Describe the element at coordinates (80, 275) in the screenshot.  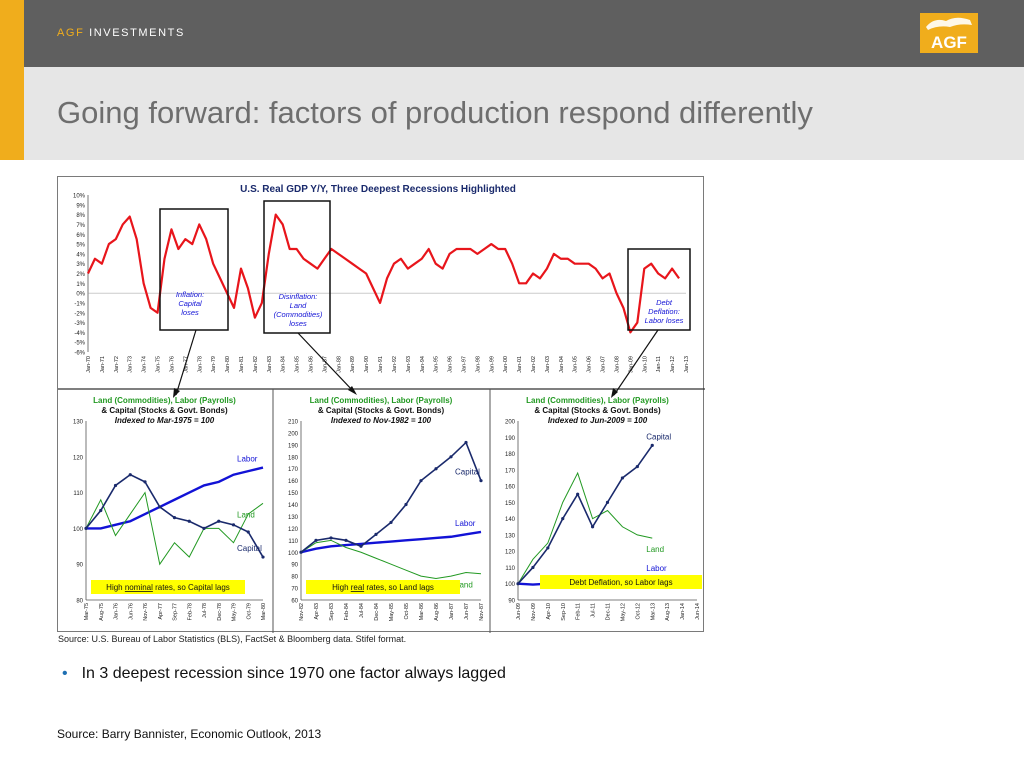
I see `gdp-ytick-label: 2%` at that location.